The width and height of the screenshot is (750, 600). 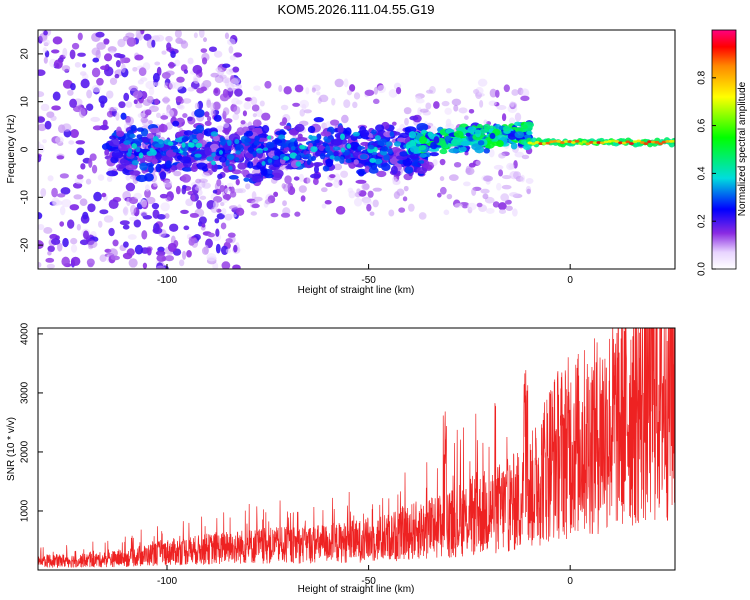 I want to click on spectrogram-x-label: Height of straight line (km), so click(x=356, y=290).